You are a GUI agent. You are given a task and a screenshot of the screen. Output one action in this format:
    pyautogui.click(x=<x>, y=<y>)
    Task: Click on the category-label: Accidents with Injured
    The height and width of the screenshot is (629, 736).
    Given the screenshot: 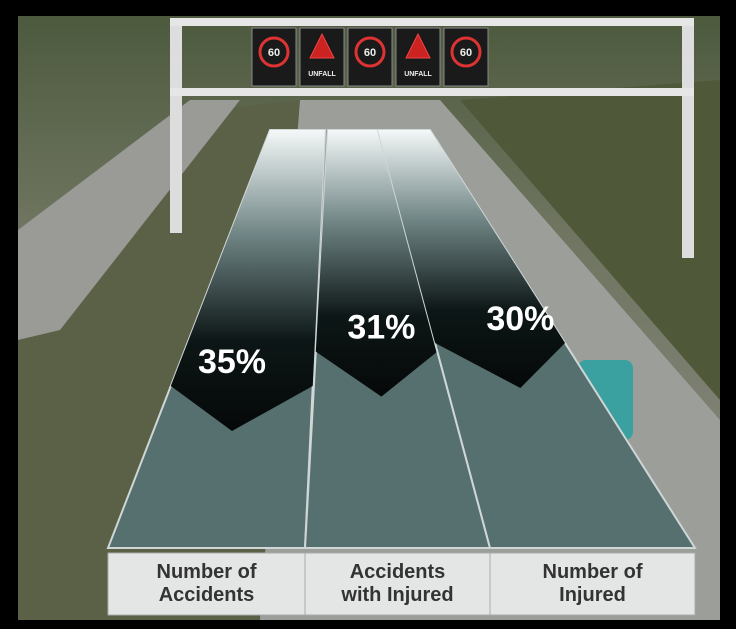 What is the action you would take?
    pyautogui.click(x=397, y=584)
    